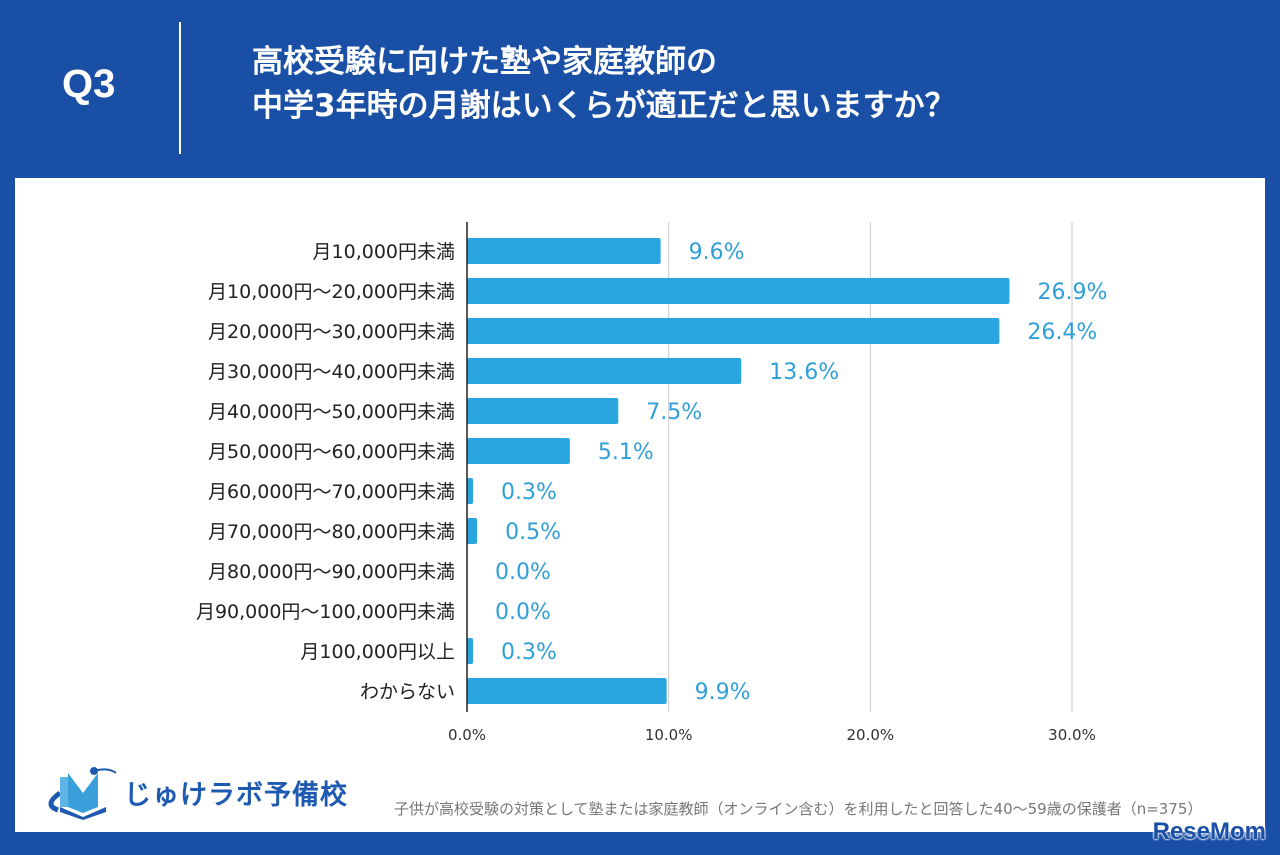 The height and width of the screenshot is (855, 1280). I want to click on x-tick-label: 20.0%, so click(871, 735).